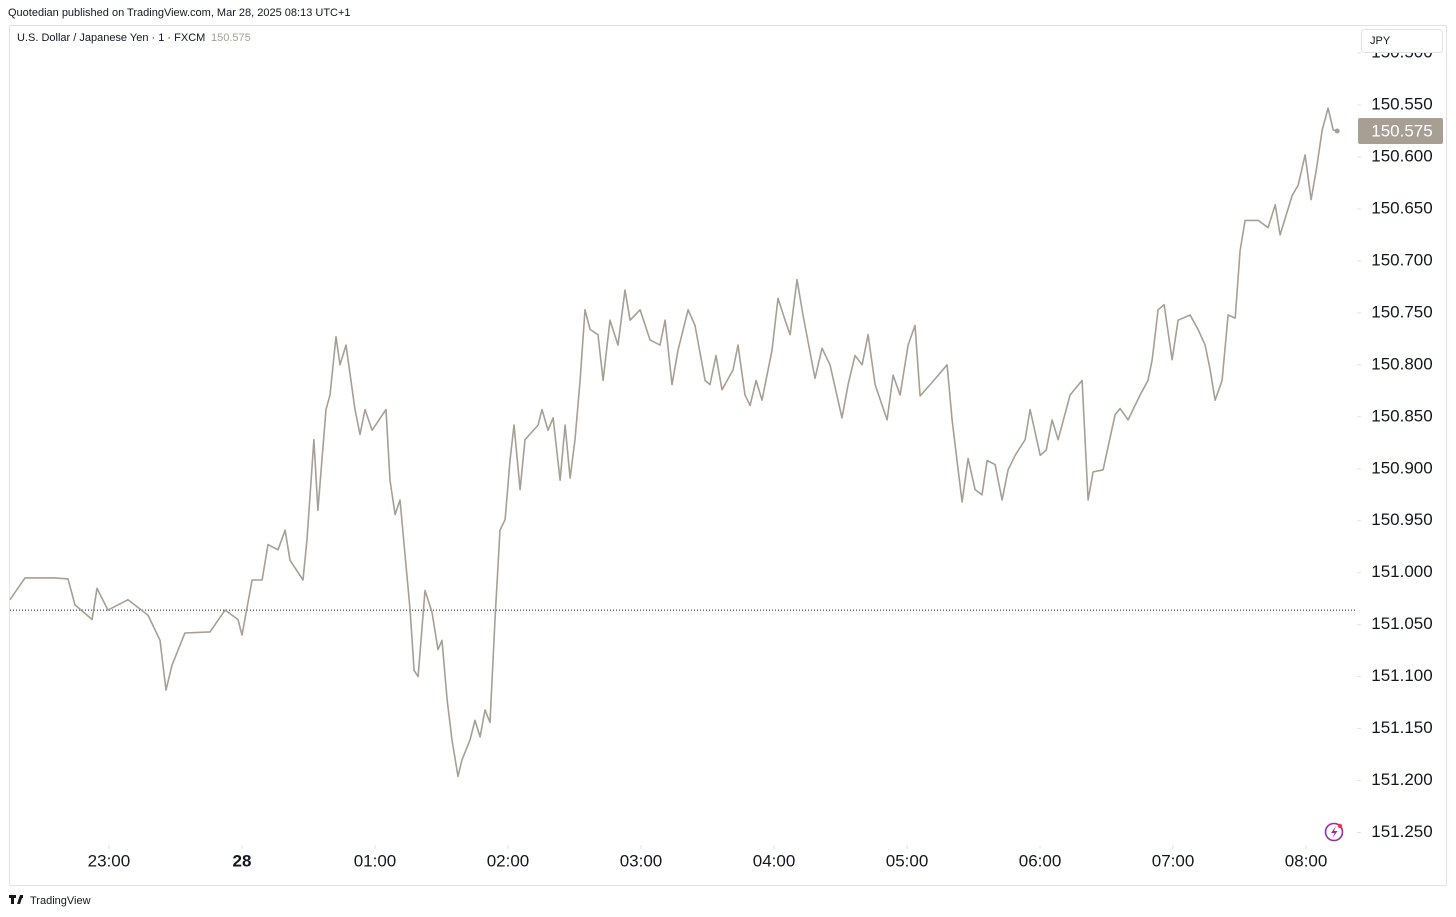  Describe the element at coordinates (242, 860) in the screenshot. I see `x-tick-label: 28` at that location.